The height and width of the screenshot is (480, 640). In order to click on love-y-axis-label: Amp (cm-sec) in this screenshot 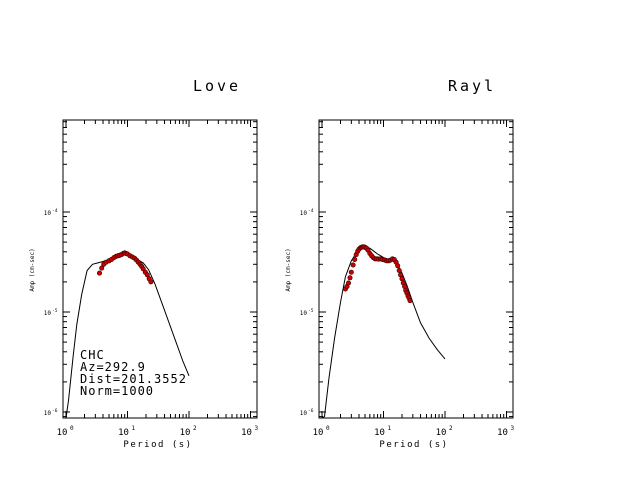, I will do `click(32, 269)`.